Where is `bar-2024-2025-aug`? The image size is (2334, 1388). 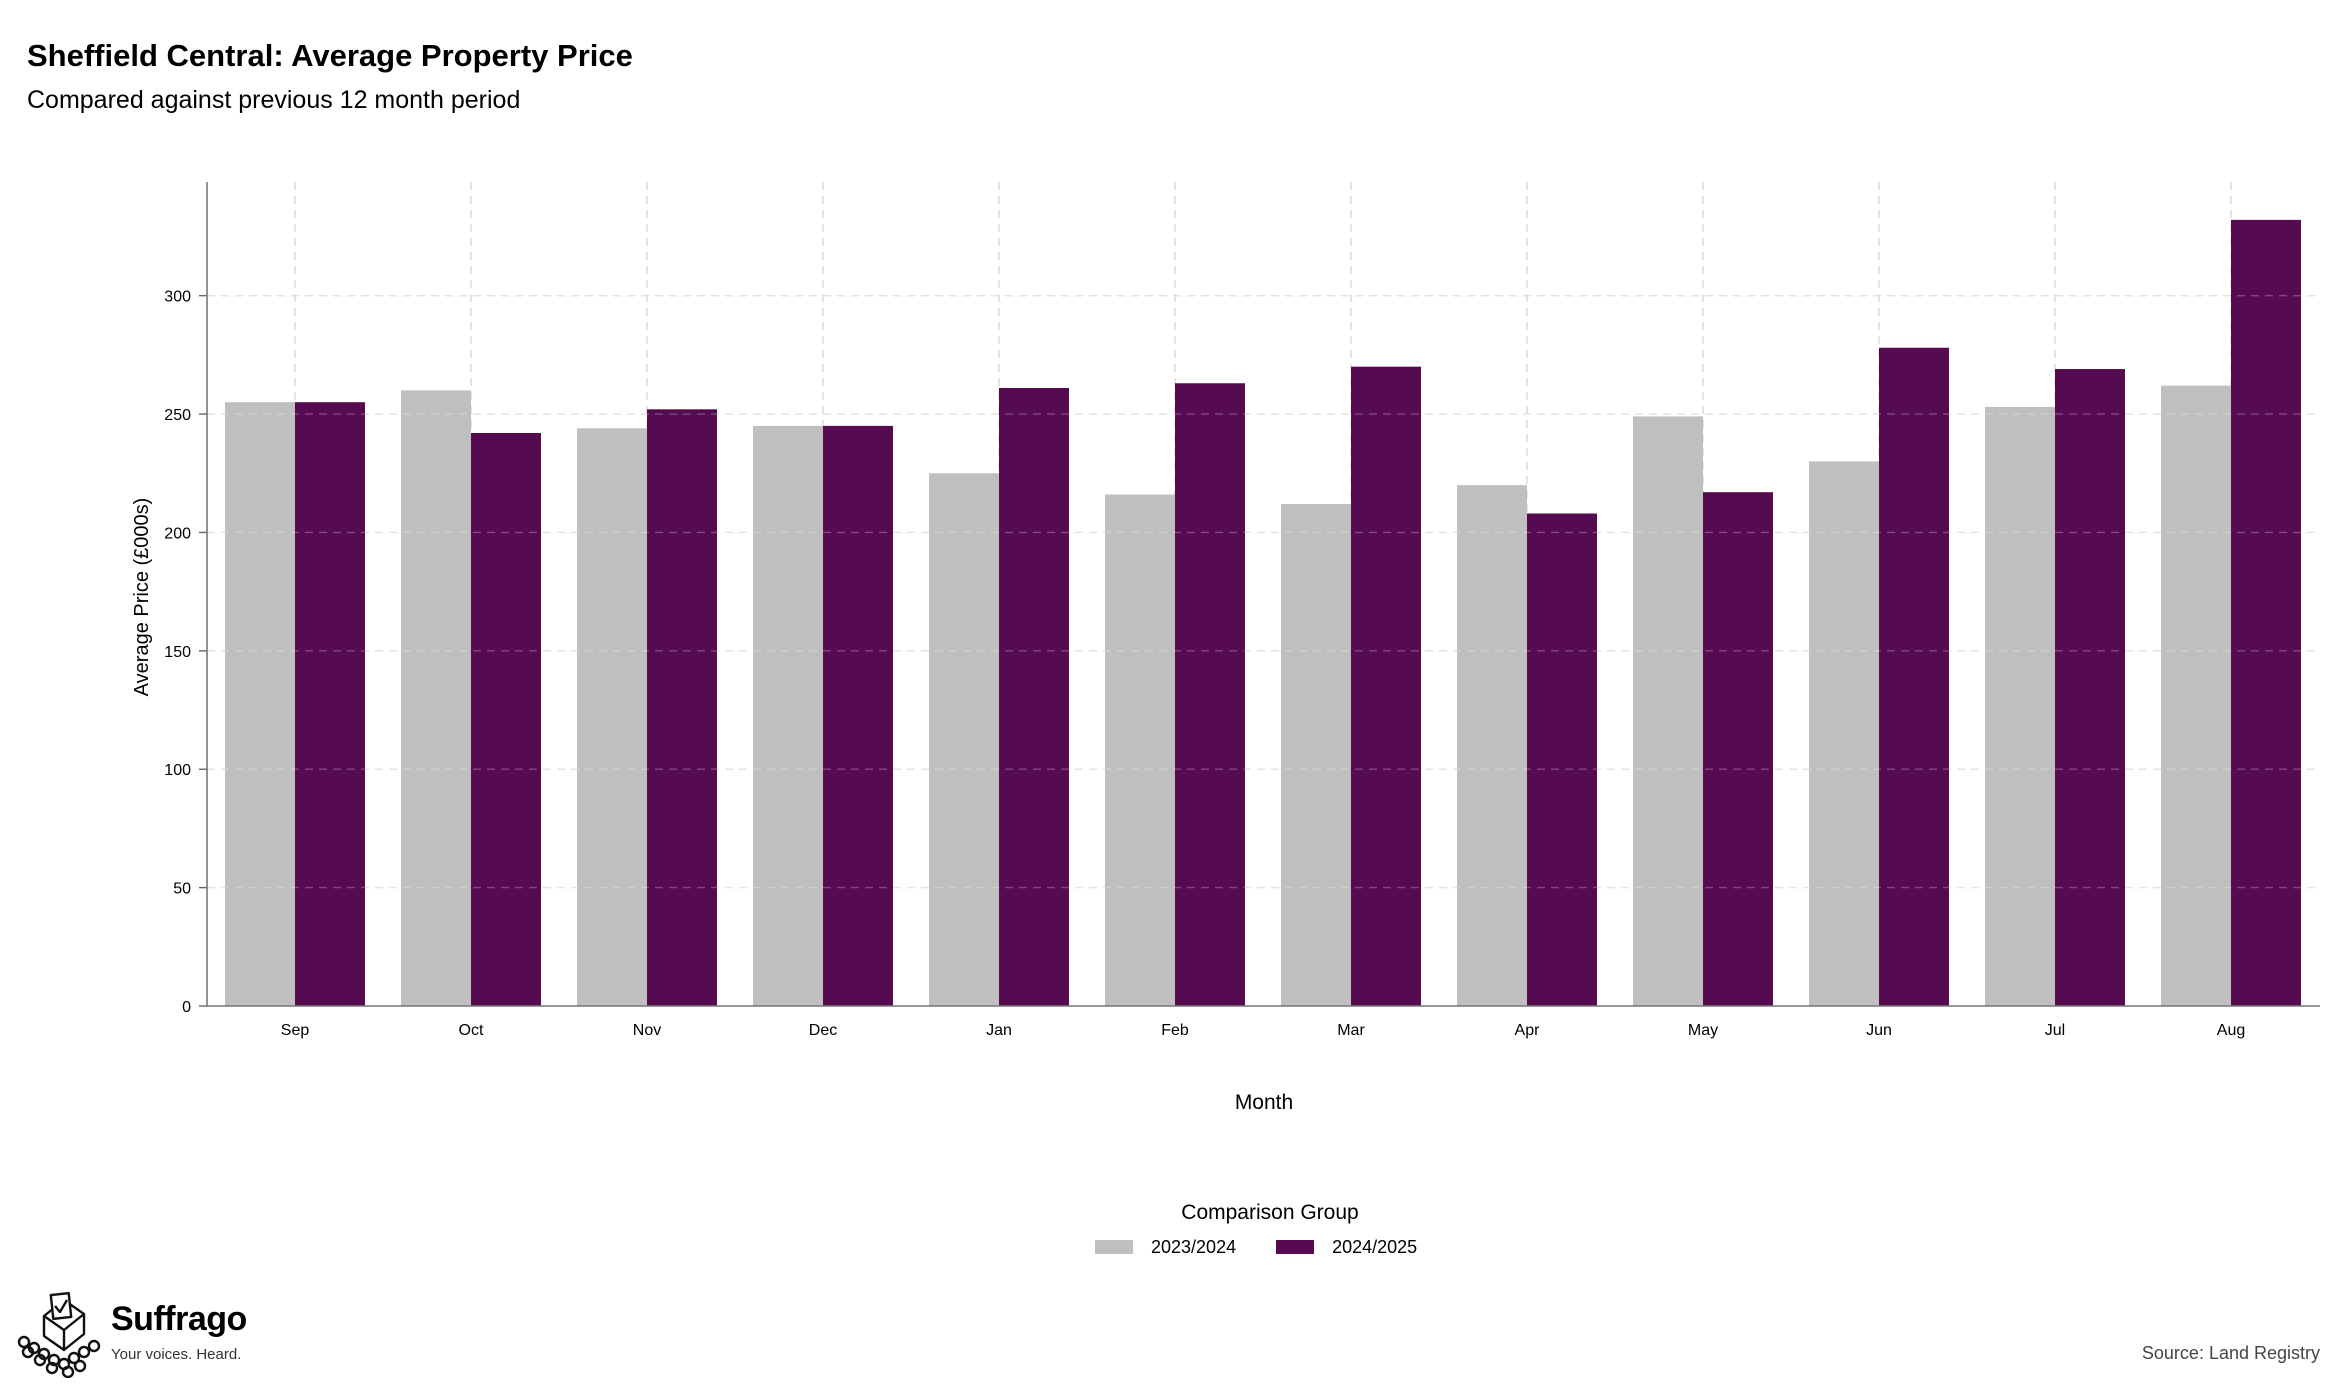
bar-2024-2025-aug is located at coordinates (2266, 612).